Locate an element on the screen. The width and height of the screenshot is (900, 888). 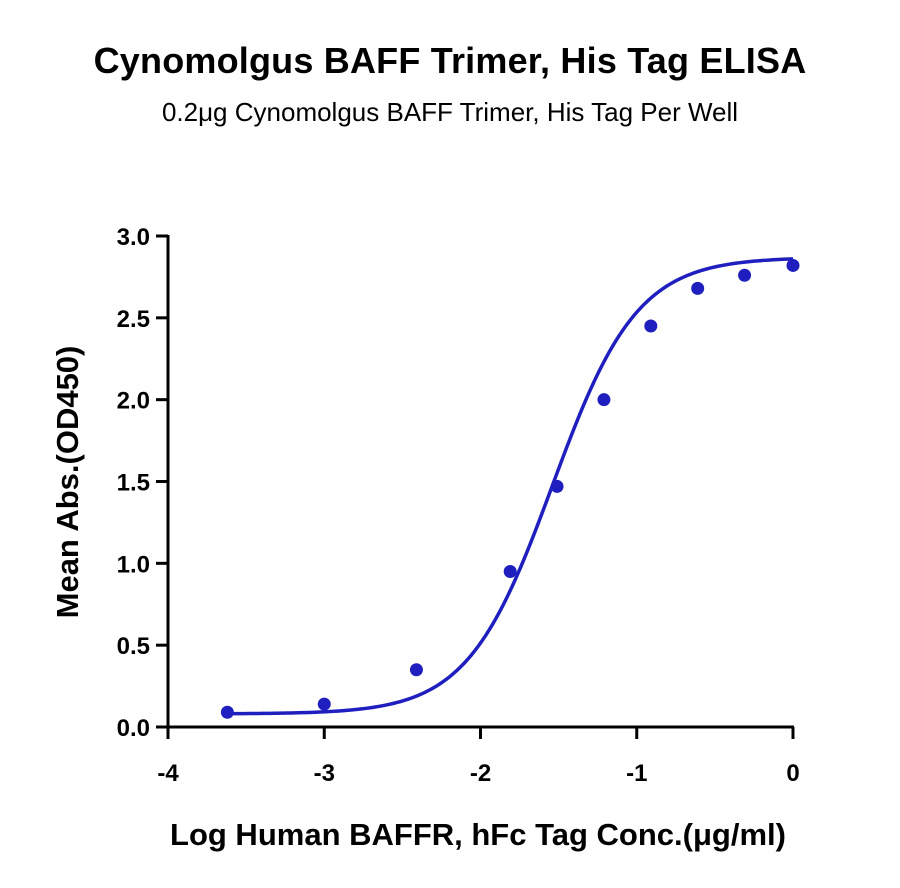
x-tick-label: -3 is located at coordinates (324, 773).